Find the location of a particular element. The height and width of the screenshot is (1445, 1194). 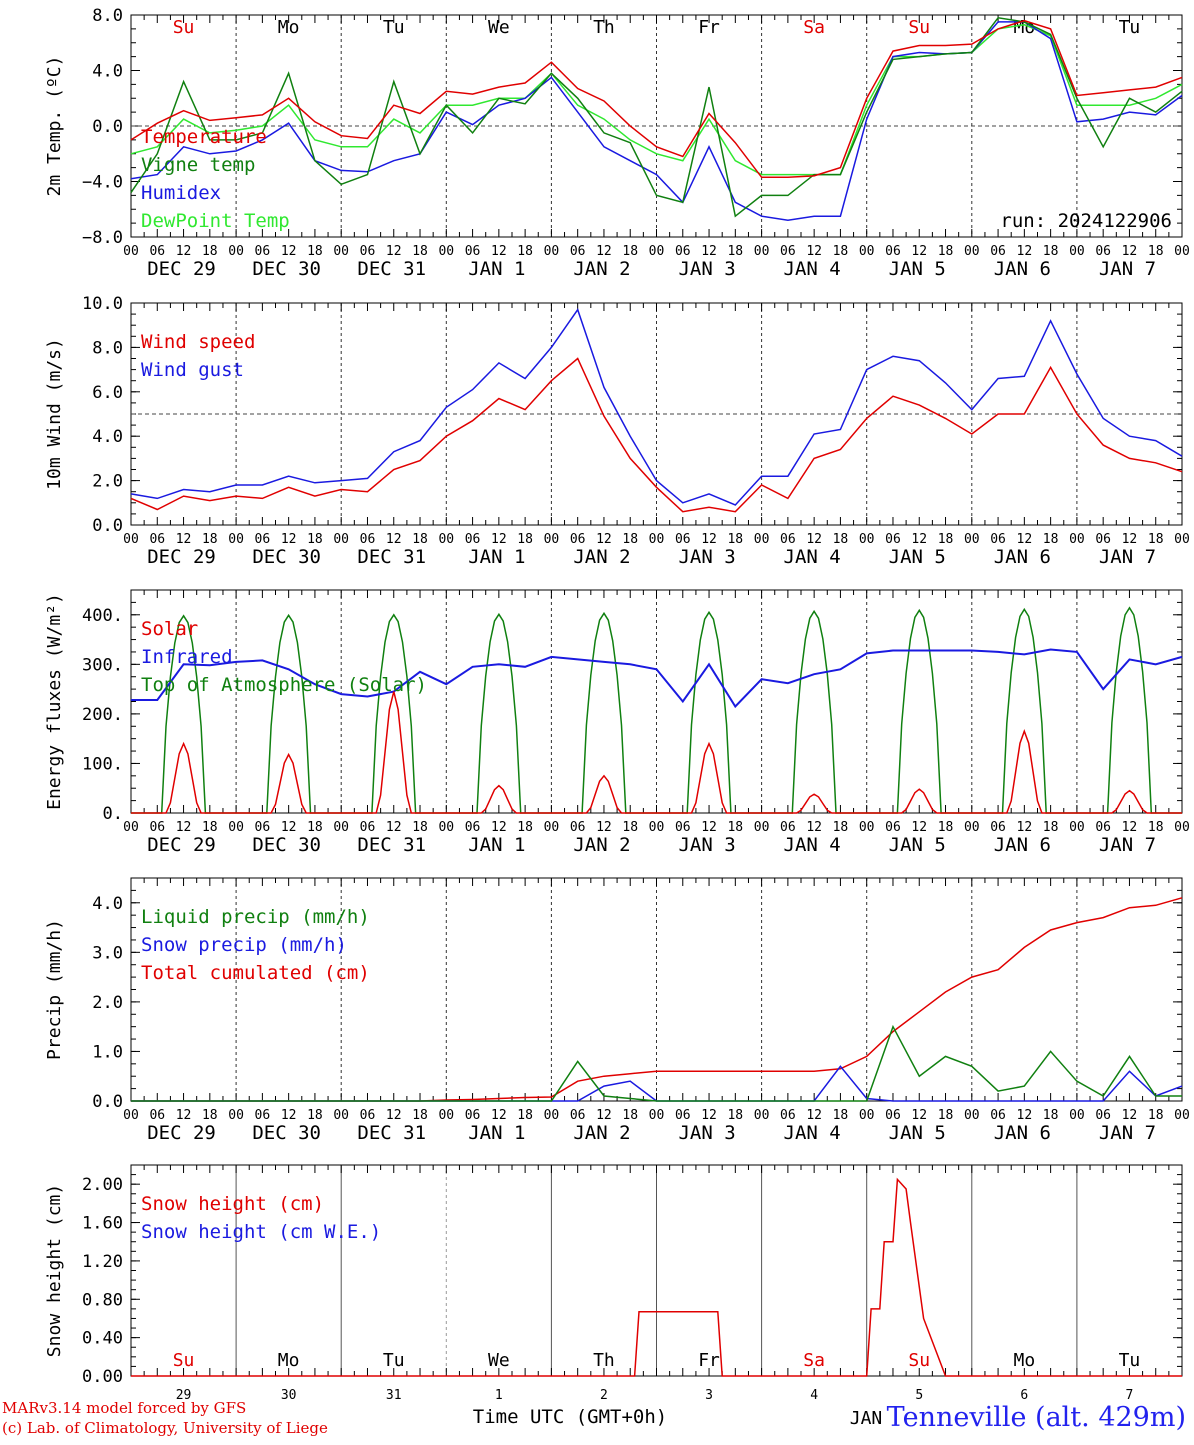

day-number-label: 4 is located at coordinates (814, 1395).